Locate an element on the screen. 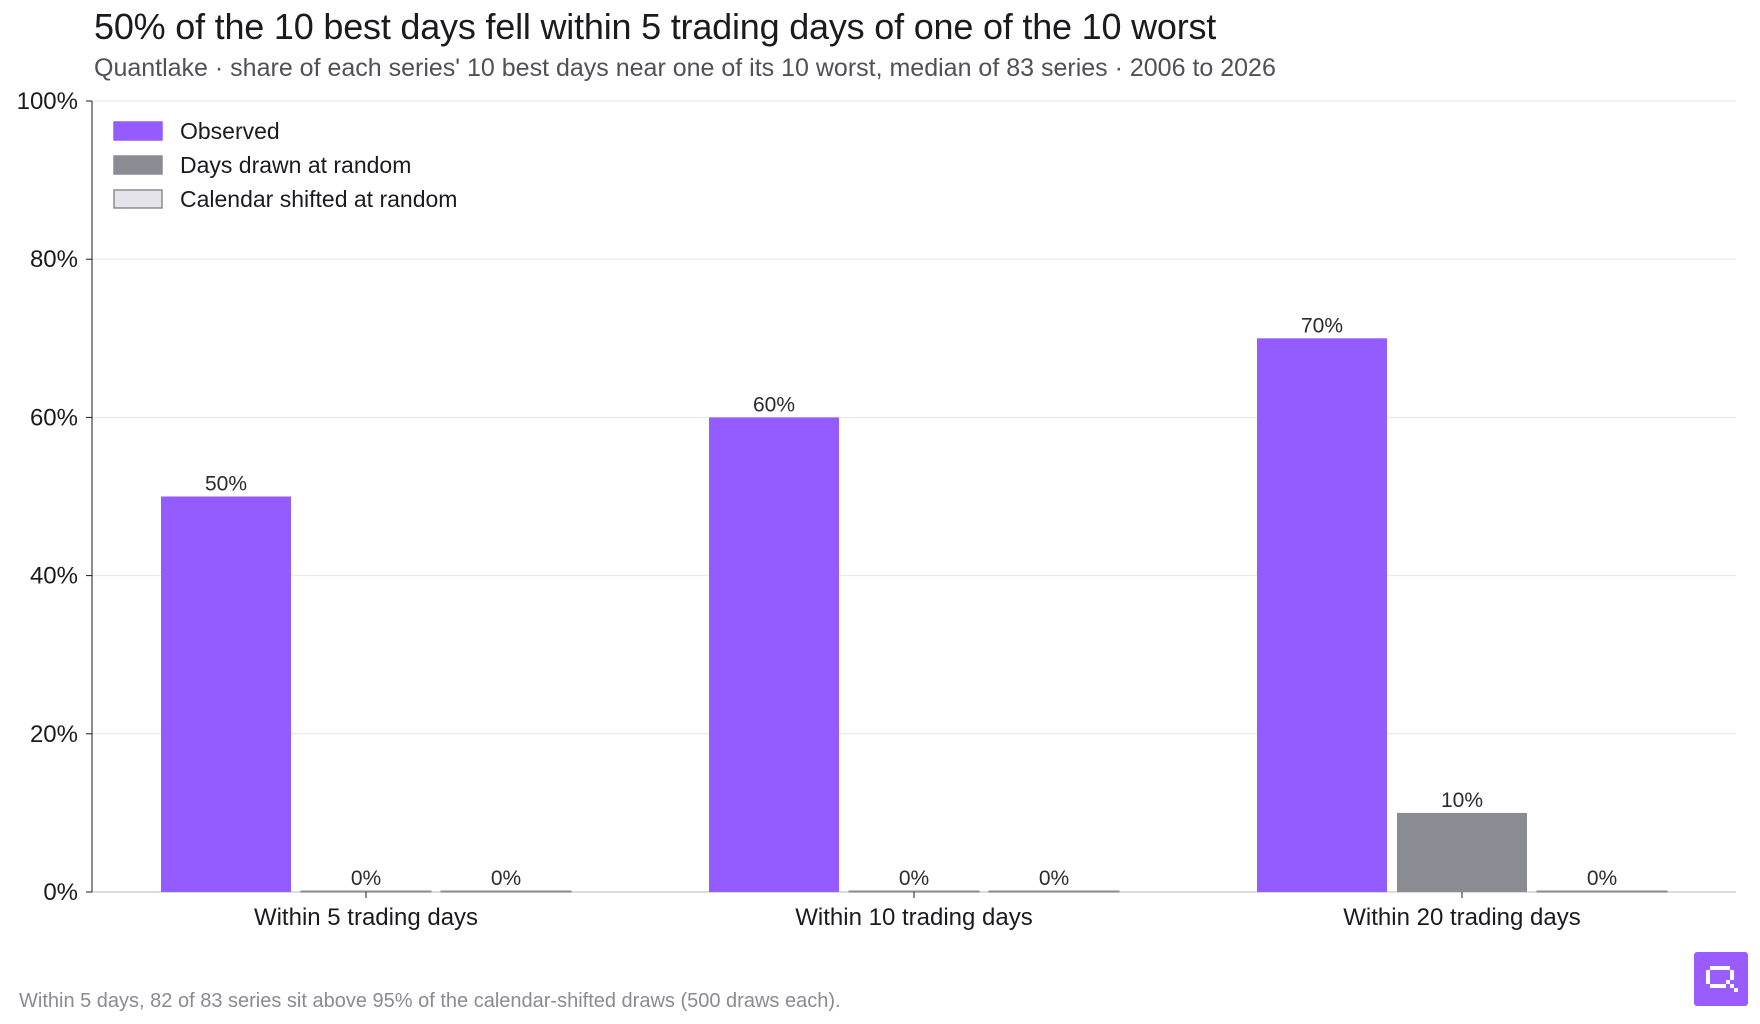 This screenshot has height=1024, width=1760. y-tick-label: 100% is located at coordinates (47, 101).